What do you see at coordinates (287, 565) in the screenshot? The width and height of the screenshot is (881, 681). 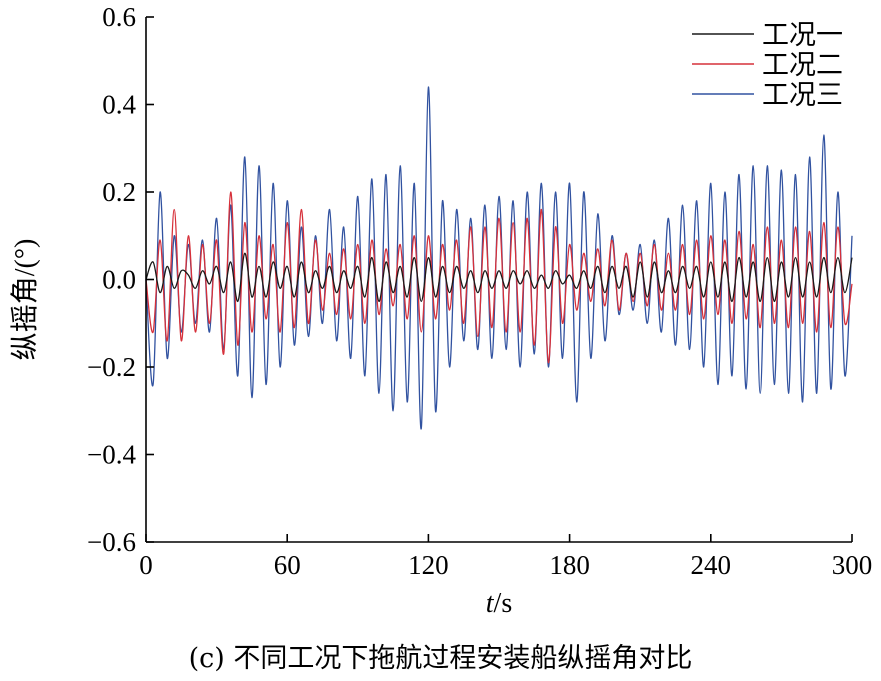 I see `x-tick-label: 60` at bounding box center [287, 565].